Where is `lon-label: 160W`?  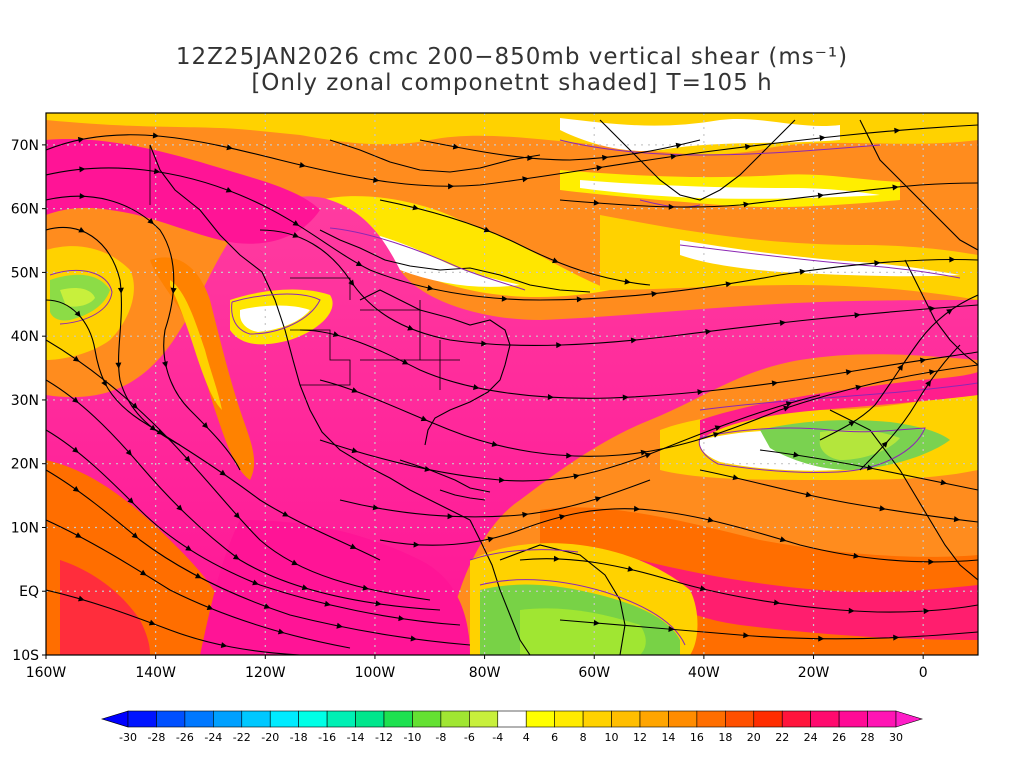
lon-label: 160W is located at coordinates (46, 673).